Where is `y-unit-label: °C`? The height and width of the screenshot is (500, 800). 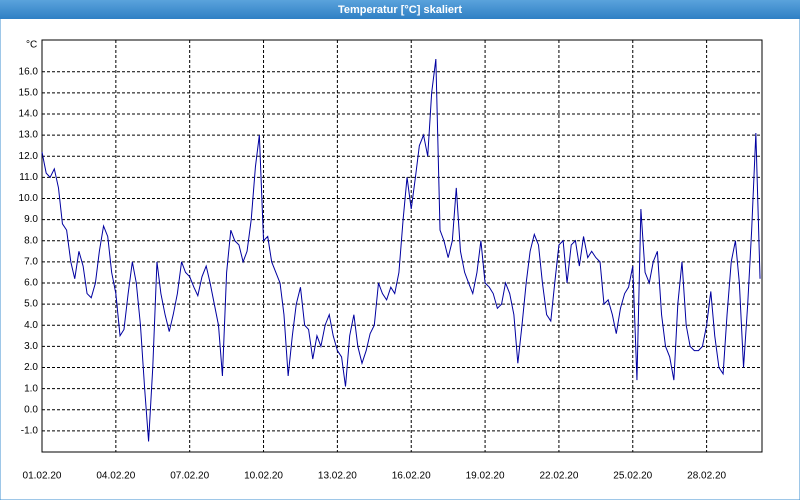
y-unit-label: °C is located at coordinates (31, 45).